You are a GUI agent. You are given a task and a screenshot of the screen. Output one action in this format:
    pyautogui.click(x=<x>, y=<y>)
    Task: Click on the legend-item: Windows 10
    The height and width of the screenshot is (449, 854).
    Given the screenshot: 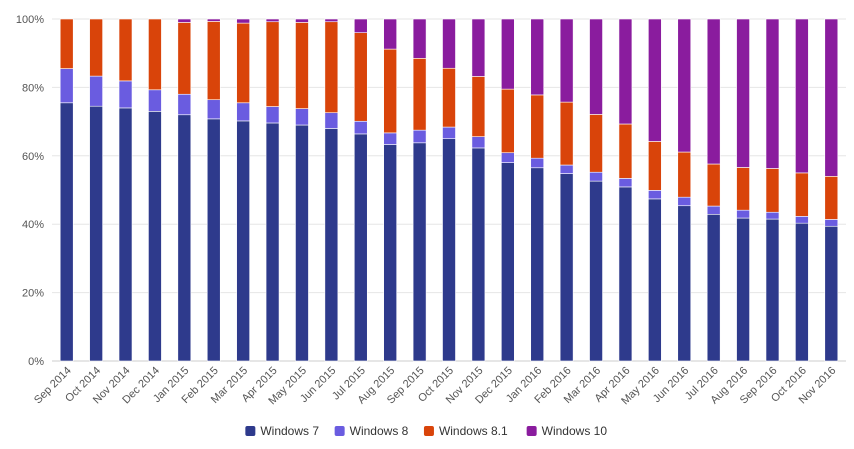 What is the action you would take?
    pyautogui.click(x=567, y=431)
    